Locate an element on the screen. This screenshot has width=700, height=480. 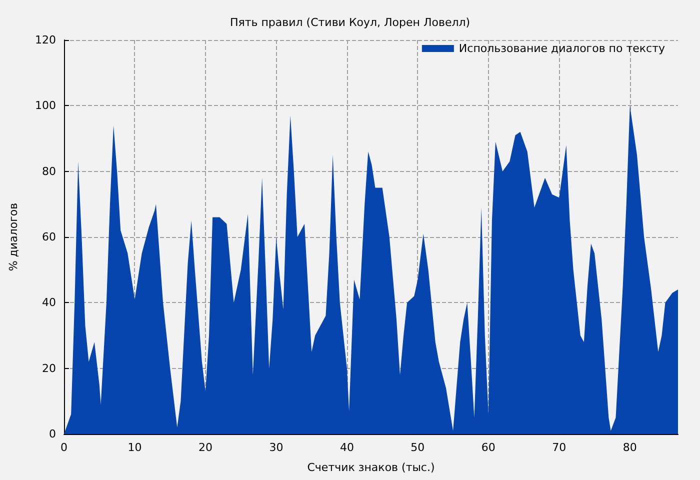
x-axis-title: Счетчик знаков (тыс.) is located at coordinates (371, 467).